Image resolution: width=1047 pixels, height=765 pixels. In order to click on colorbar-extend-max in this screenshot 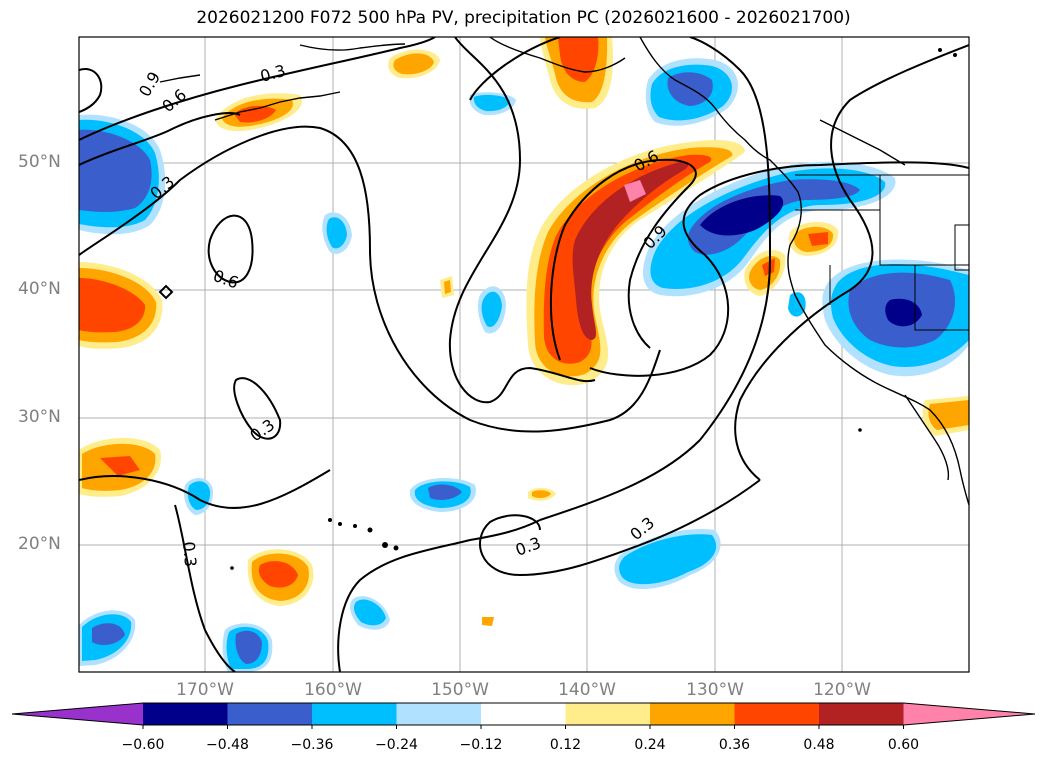, I will do `click(969, 714)`.